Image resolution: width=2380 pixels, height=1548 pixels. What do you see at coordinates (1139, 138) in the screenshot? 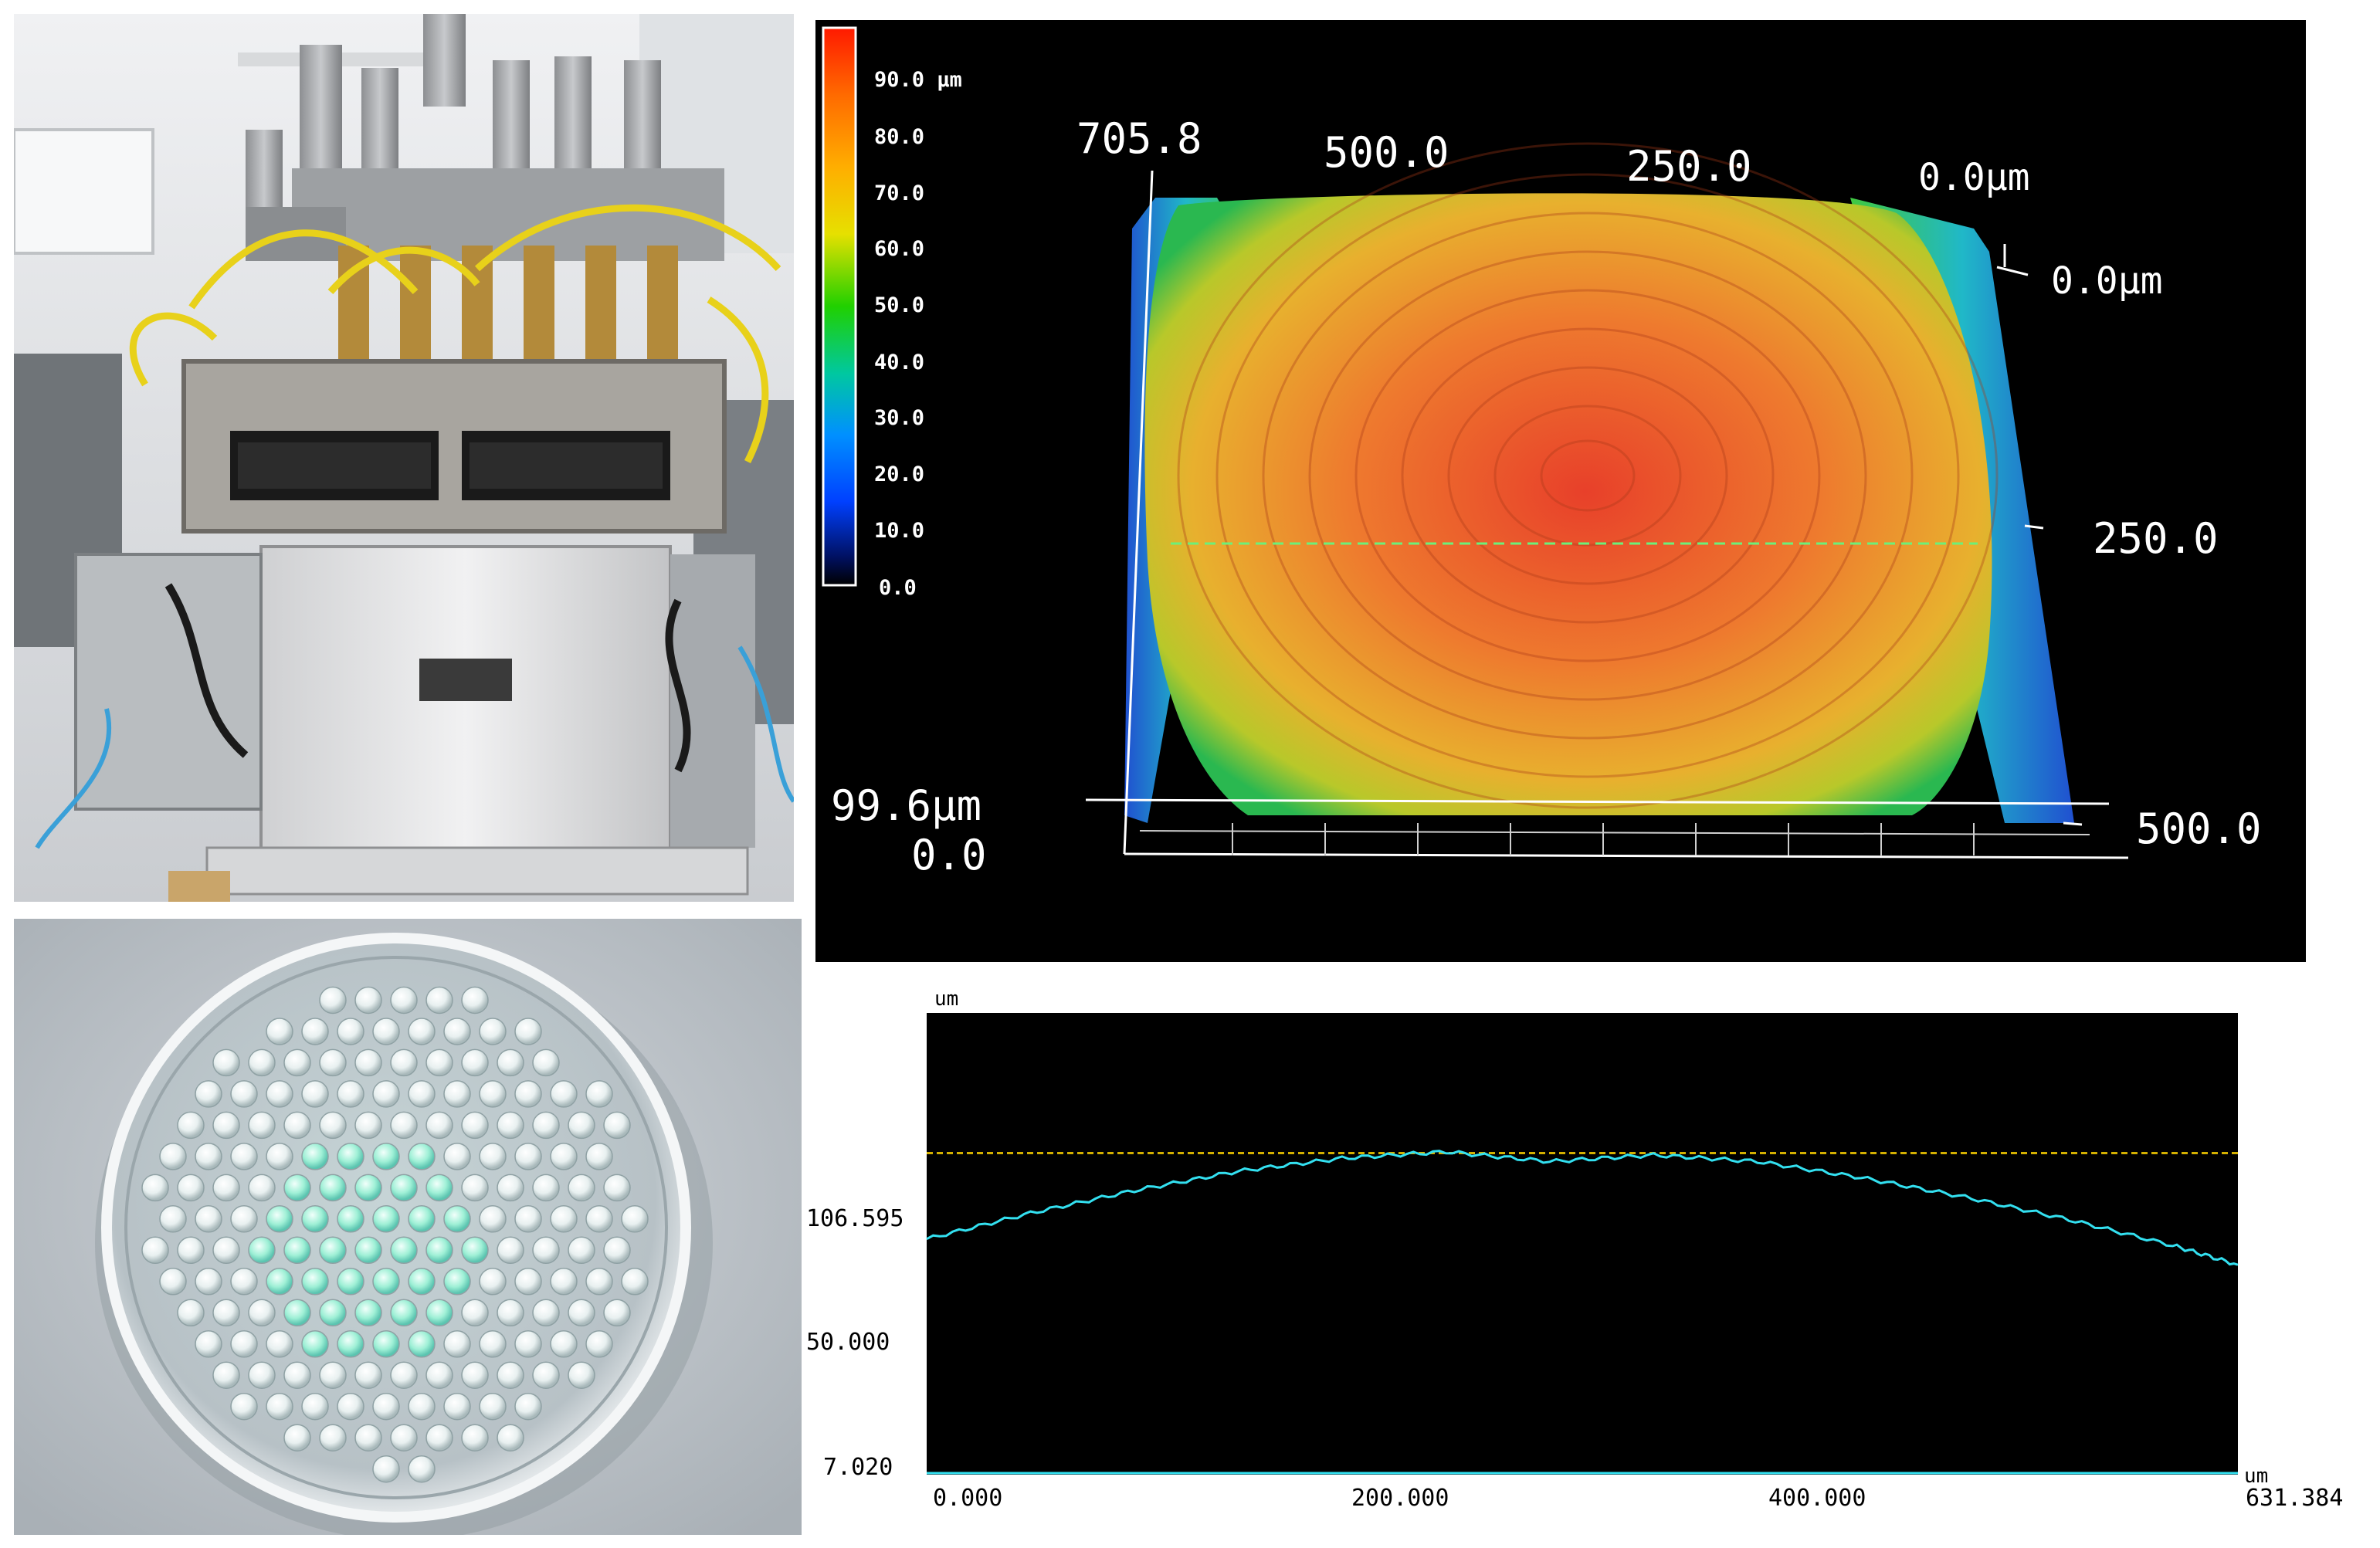
I see `label-top-left: 705.8` at bounding box center [1139, 138].